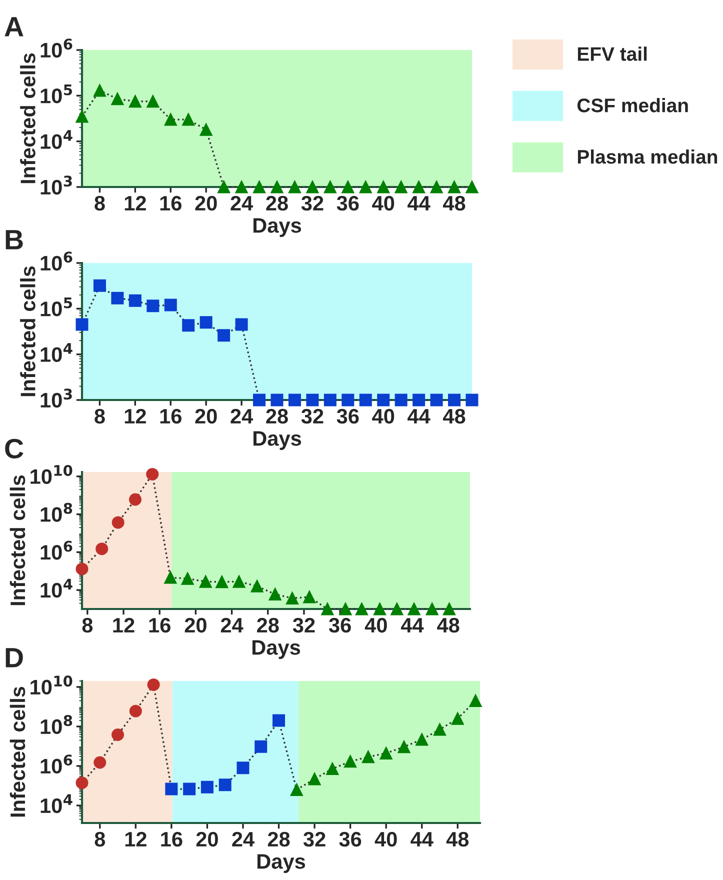  What do you see at coordinates (14, 448) in the screenshot?
I see `chart-title: C` at bounding box center [14, 448].